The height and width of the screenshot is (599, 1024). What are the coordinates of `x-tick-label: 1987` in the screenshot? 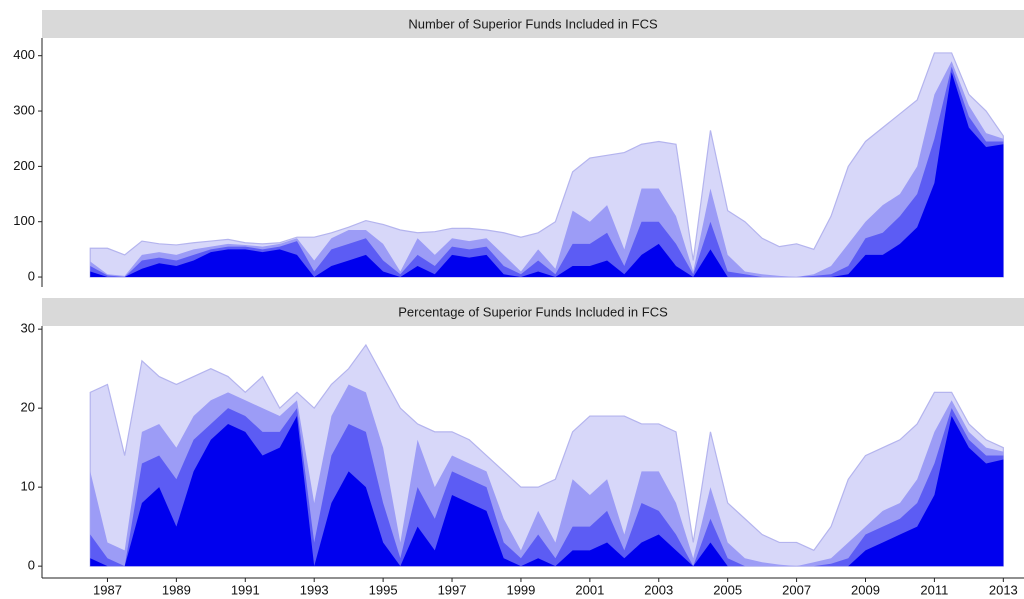 It's located at (107, 589).